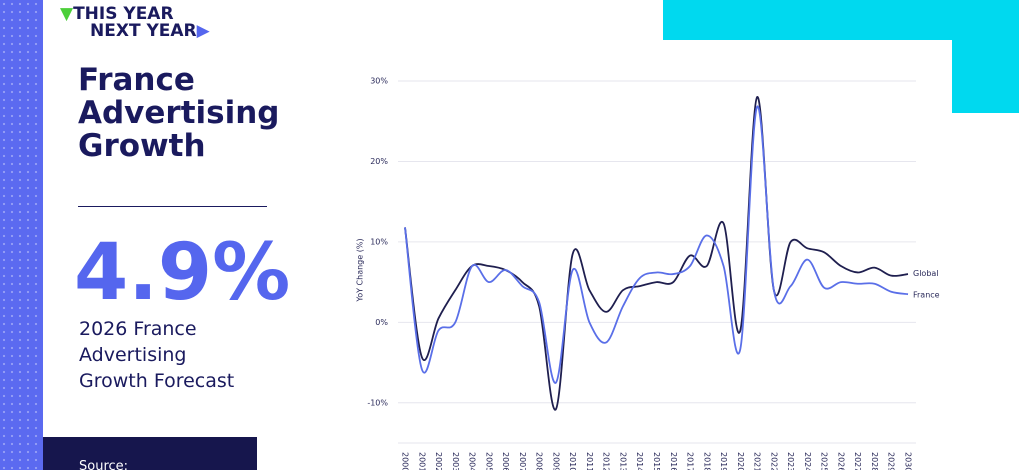 The width and height of the screenshot is (1019, 474). I want to click on x-tick-label: 2018, so click(706, 461).